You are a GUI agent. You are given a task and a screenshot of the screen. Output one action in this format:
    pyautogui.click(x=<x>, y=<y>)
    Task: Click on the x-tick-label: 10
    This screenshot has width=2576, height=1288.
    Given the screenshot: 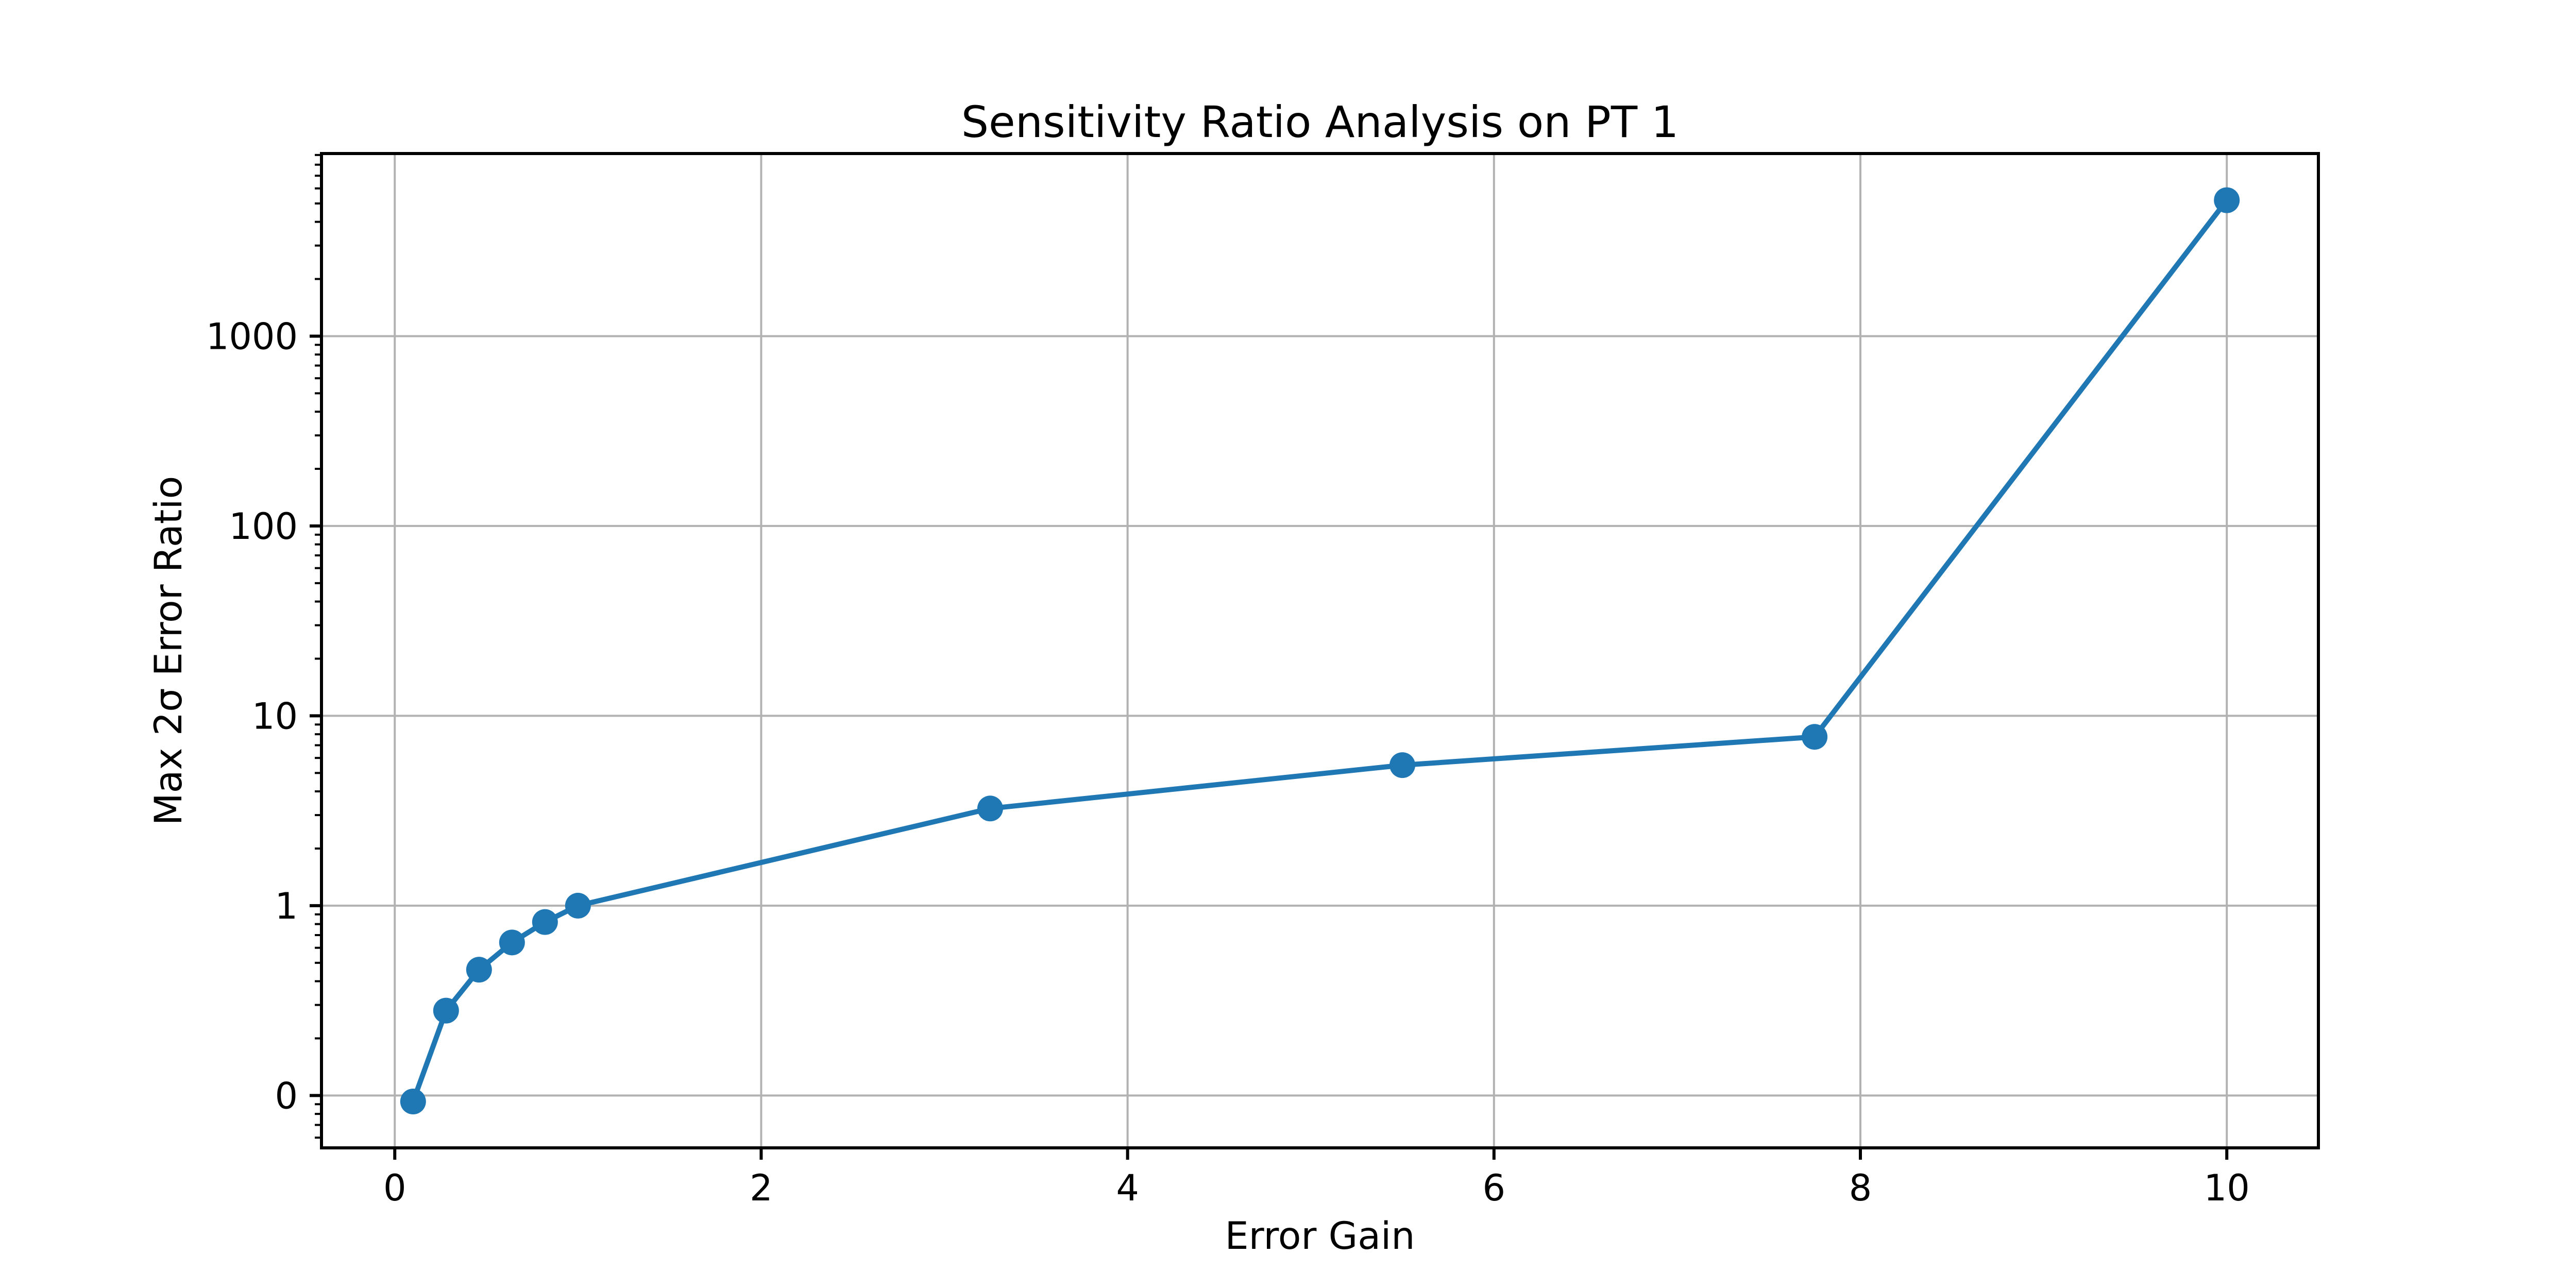 What is the action you would take?
    pyautogui.click(x=2227, y=1188)
    